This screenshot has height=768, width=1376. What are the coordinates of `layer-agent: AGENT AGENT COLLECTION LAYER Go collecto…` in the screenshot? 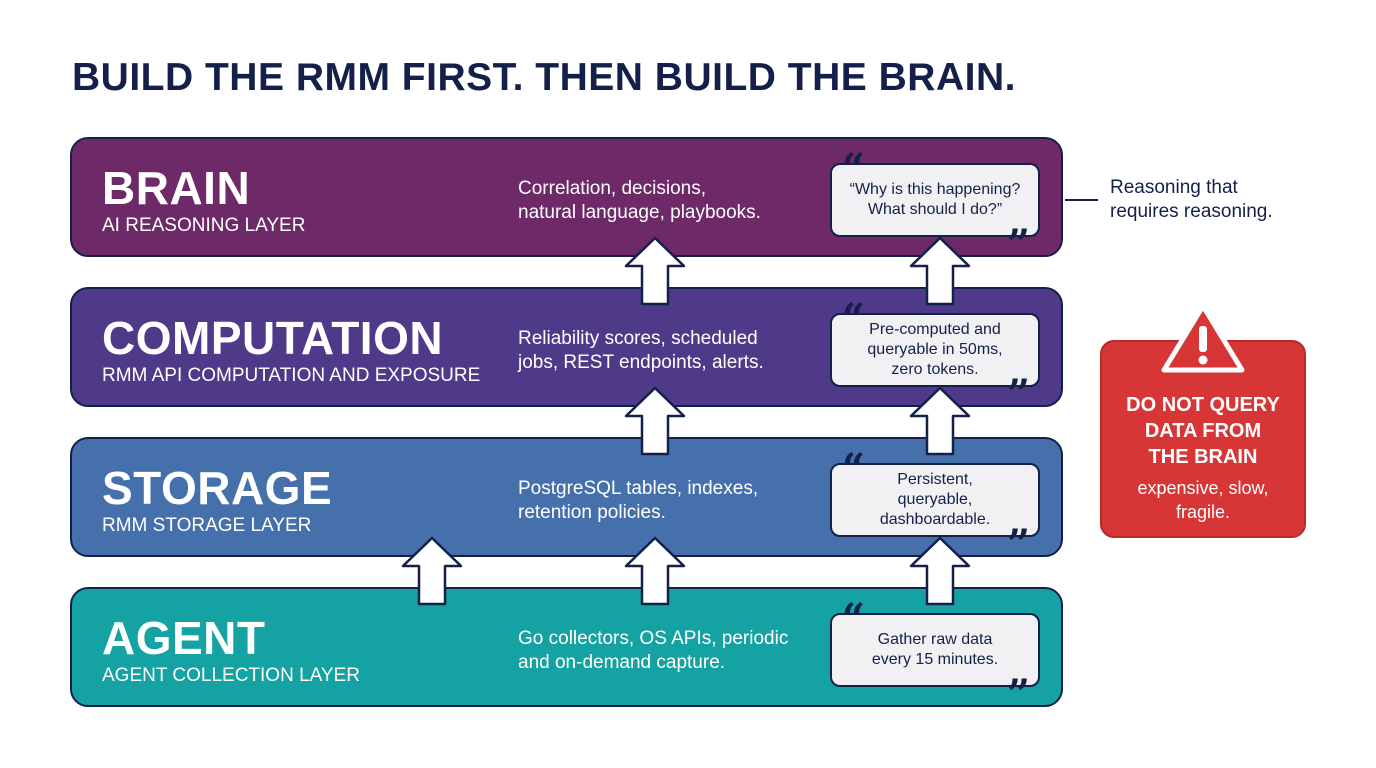 It's located at (566, 651).